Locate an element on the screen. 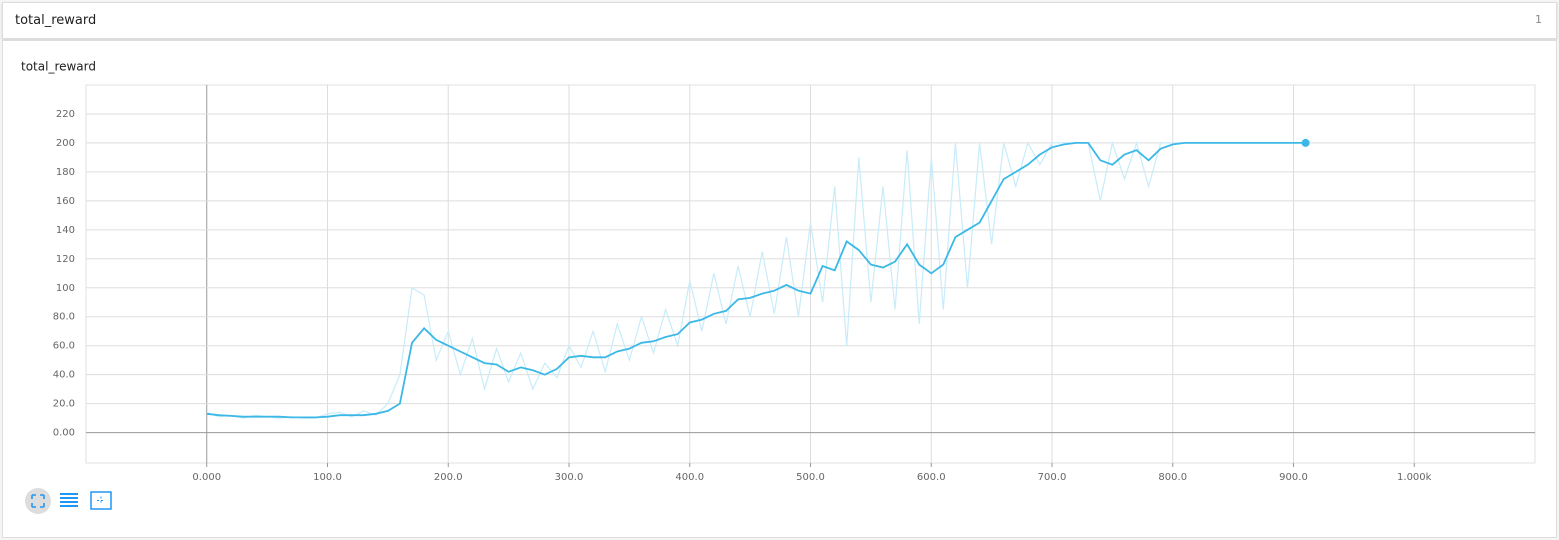 The width and height of the screenshot is (1559, 540). x-tick-label: 600.0 is located at coordinates (931, 477).